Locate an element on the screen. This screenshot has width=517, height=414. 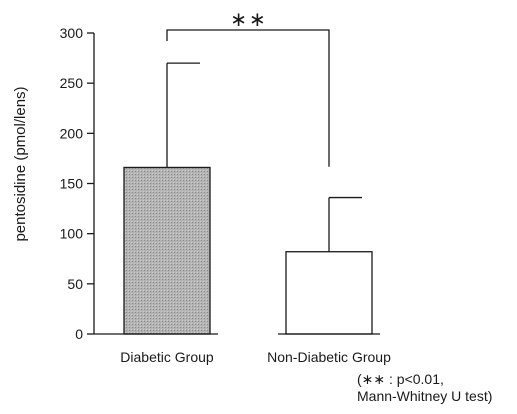
y-tick-label: 200 is located at coordinates (72, 133).